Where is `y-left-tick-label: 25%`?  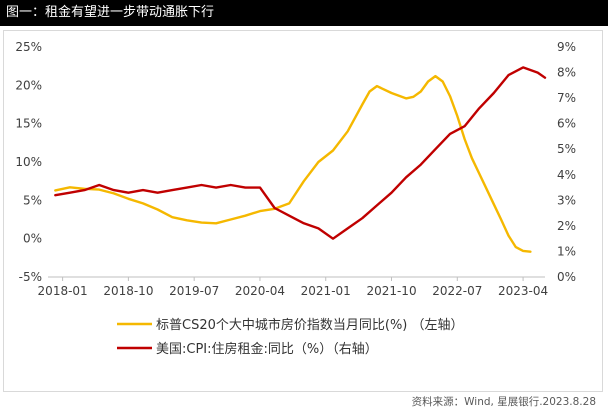
y-left-tick-label: 25% is located at coordinates (28, 47).